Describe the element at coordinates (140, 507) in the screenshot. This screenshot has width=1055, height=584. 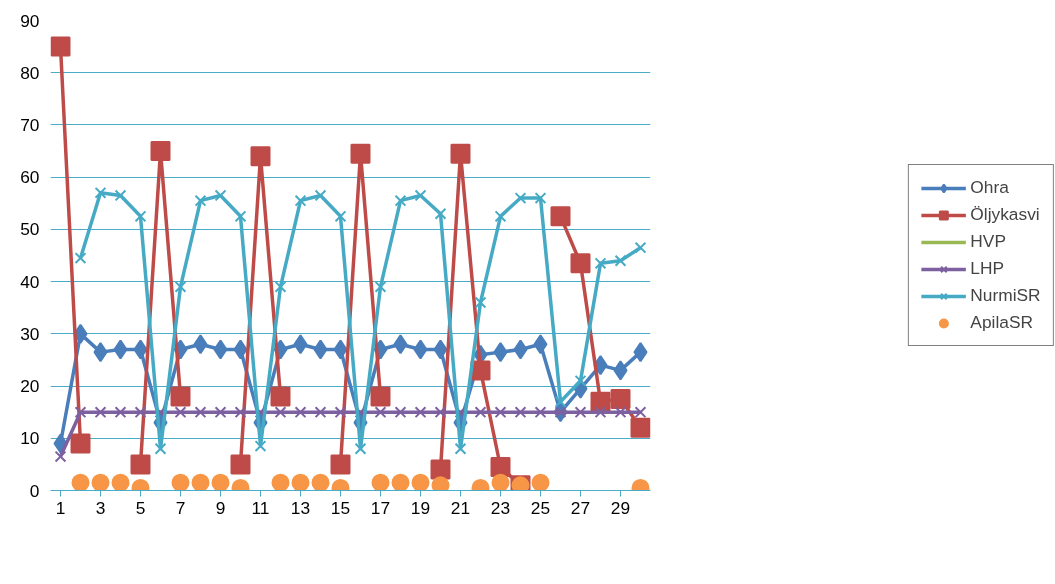
I see `x-tick-label: 5` at that location.